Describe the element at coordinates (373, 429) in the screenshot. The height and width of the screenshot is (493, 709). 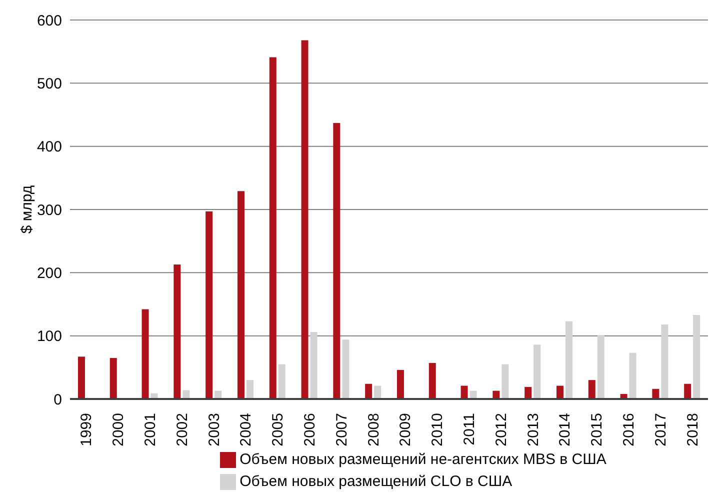
I see `x-tick-label: 2008` at that location.